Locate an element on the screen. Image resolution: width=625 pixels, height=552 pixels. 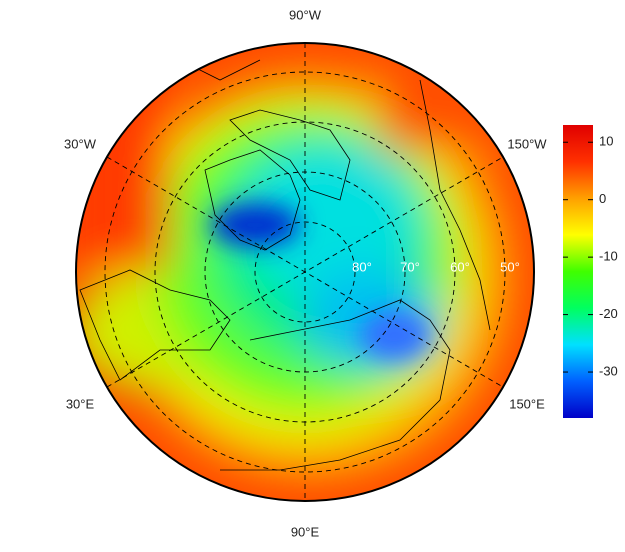
longitude-label: 90°E is located at coordinates (305, 531).